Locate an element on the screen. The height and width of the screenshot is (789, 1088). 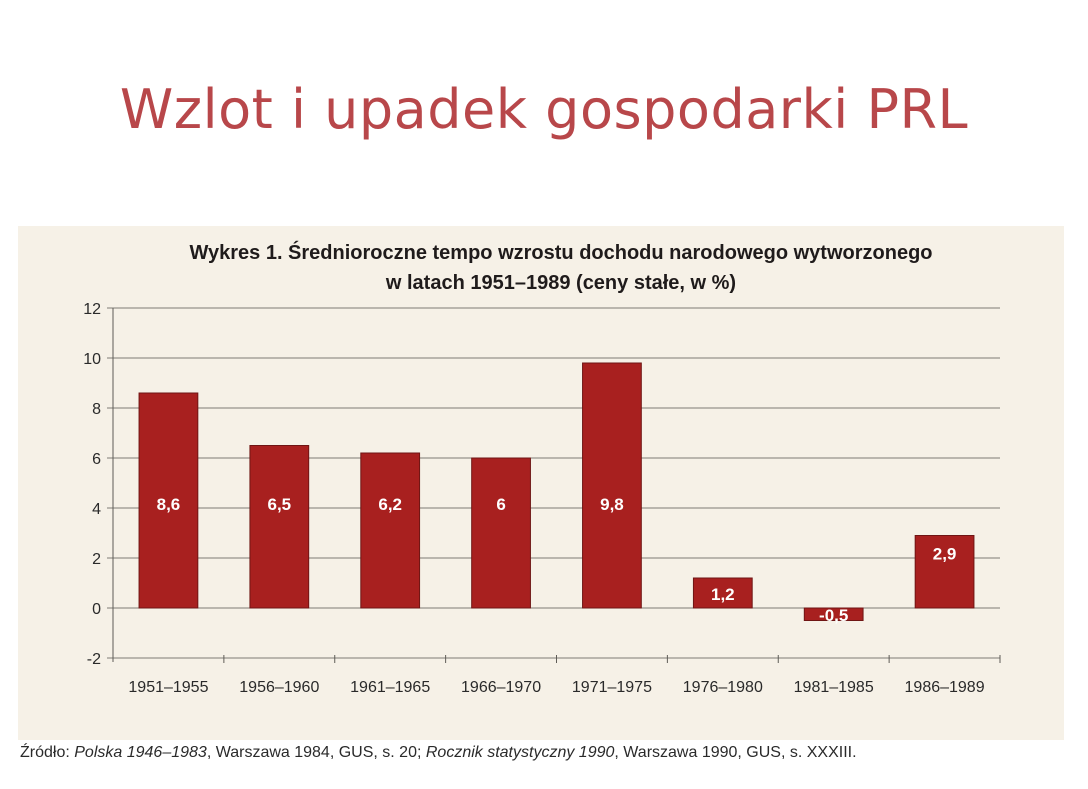
y-tick-label: 12 is located at coordinates (92, 309).